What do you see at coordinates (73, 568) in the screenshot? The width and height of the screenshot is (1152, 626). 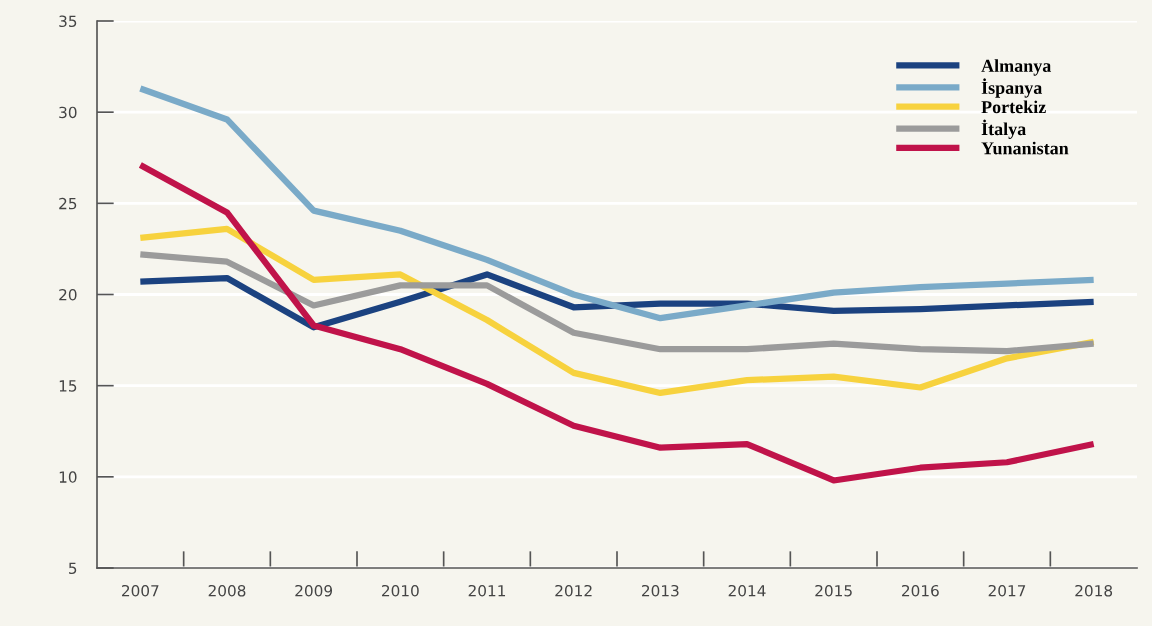 I see `y-tick-label: 5` at bounding box center [73, 568].